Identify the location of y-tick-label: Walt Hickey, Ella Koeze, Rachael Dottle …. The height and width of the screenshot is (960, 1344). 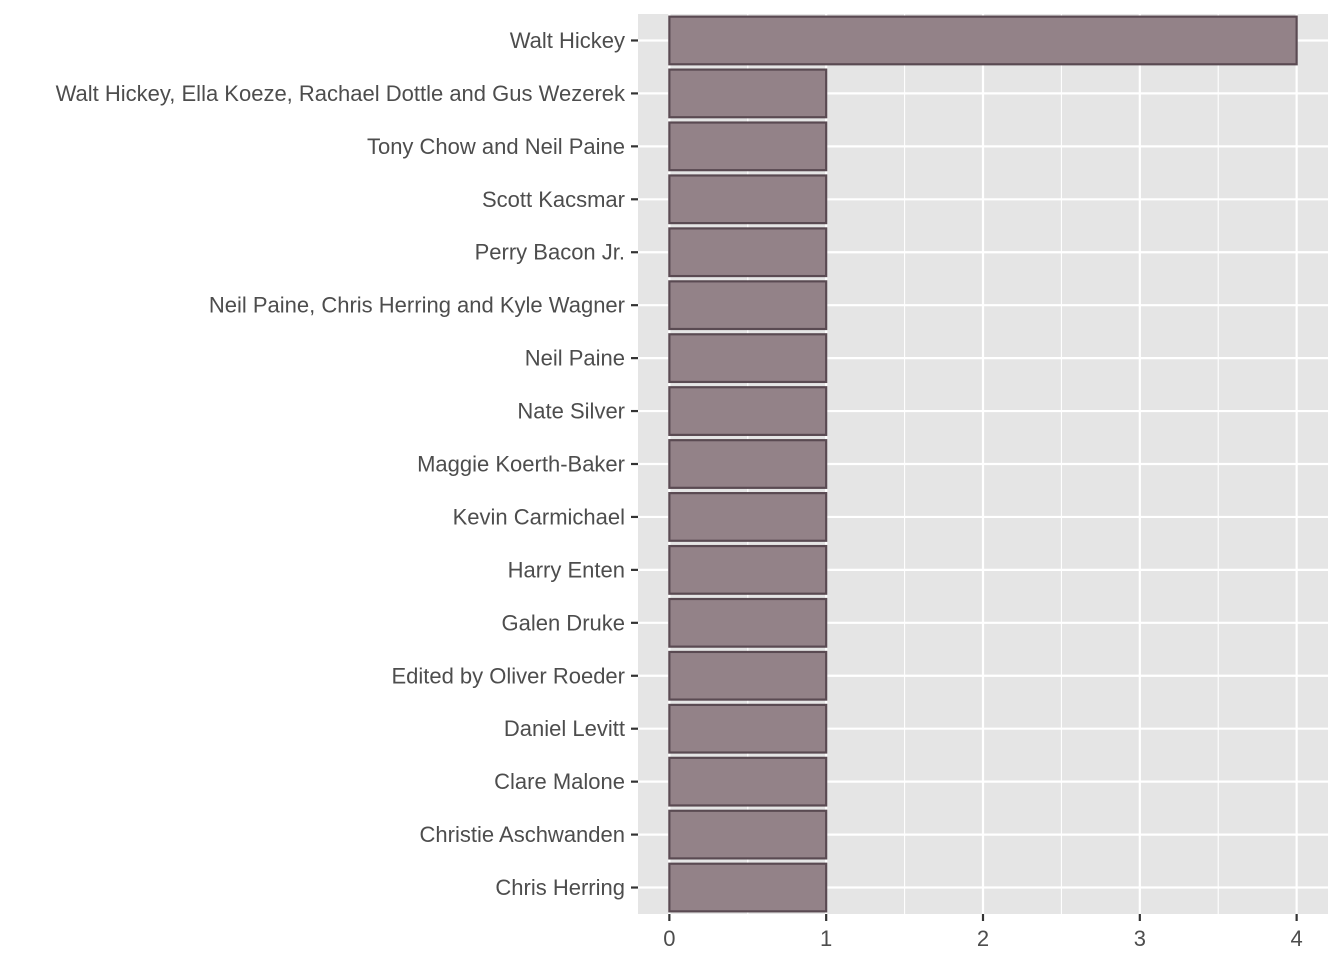
(341, 93).